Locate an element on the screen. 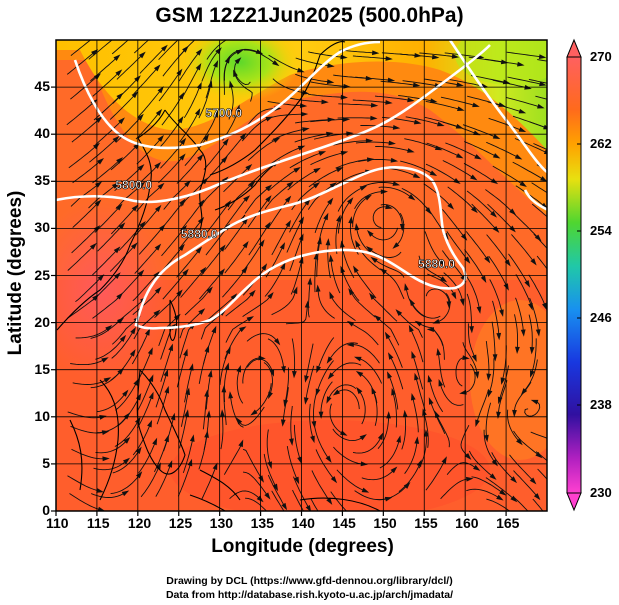 The width and height of the screenshot is (619, 605). x-tick-label: 160 is located at coordinates (467, 523).